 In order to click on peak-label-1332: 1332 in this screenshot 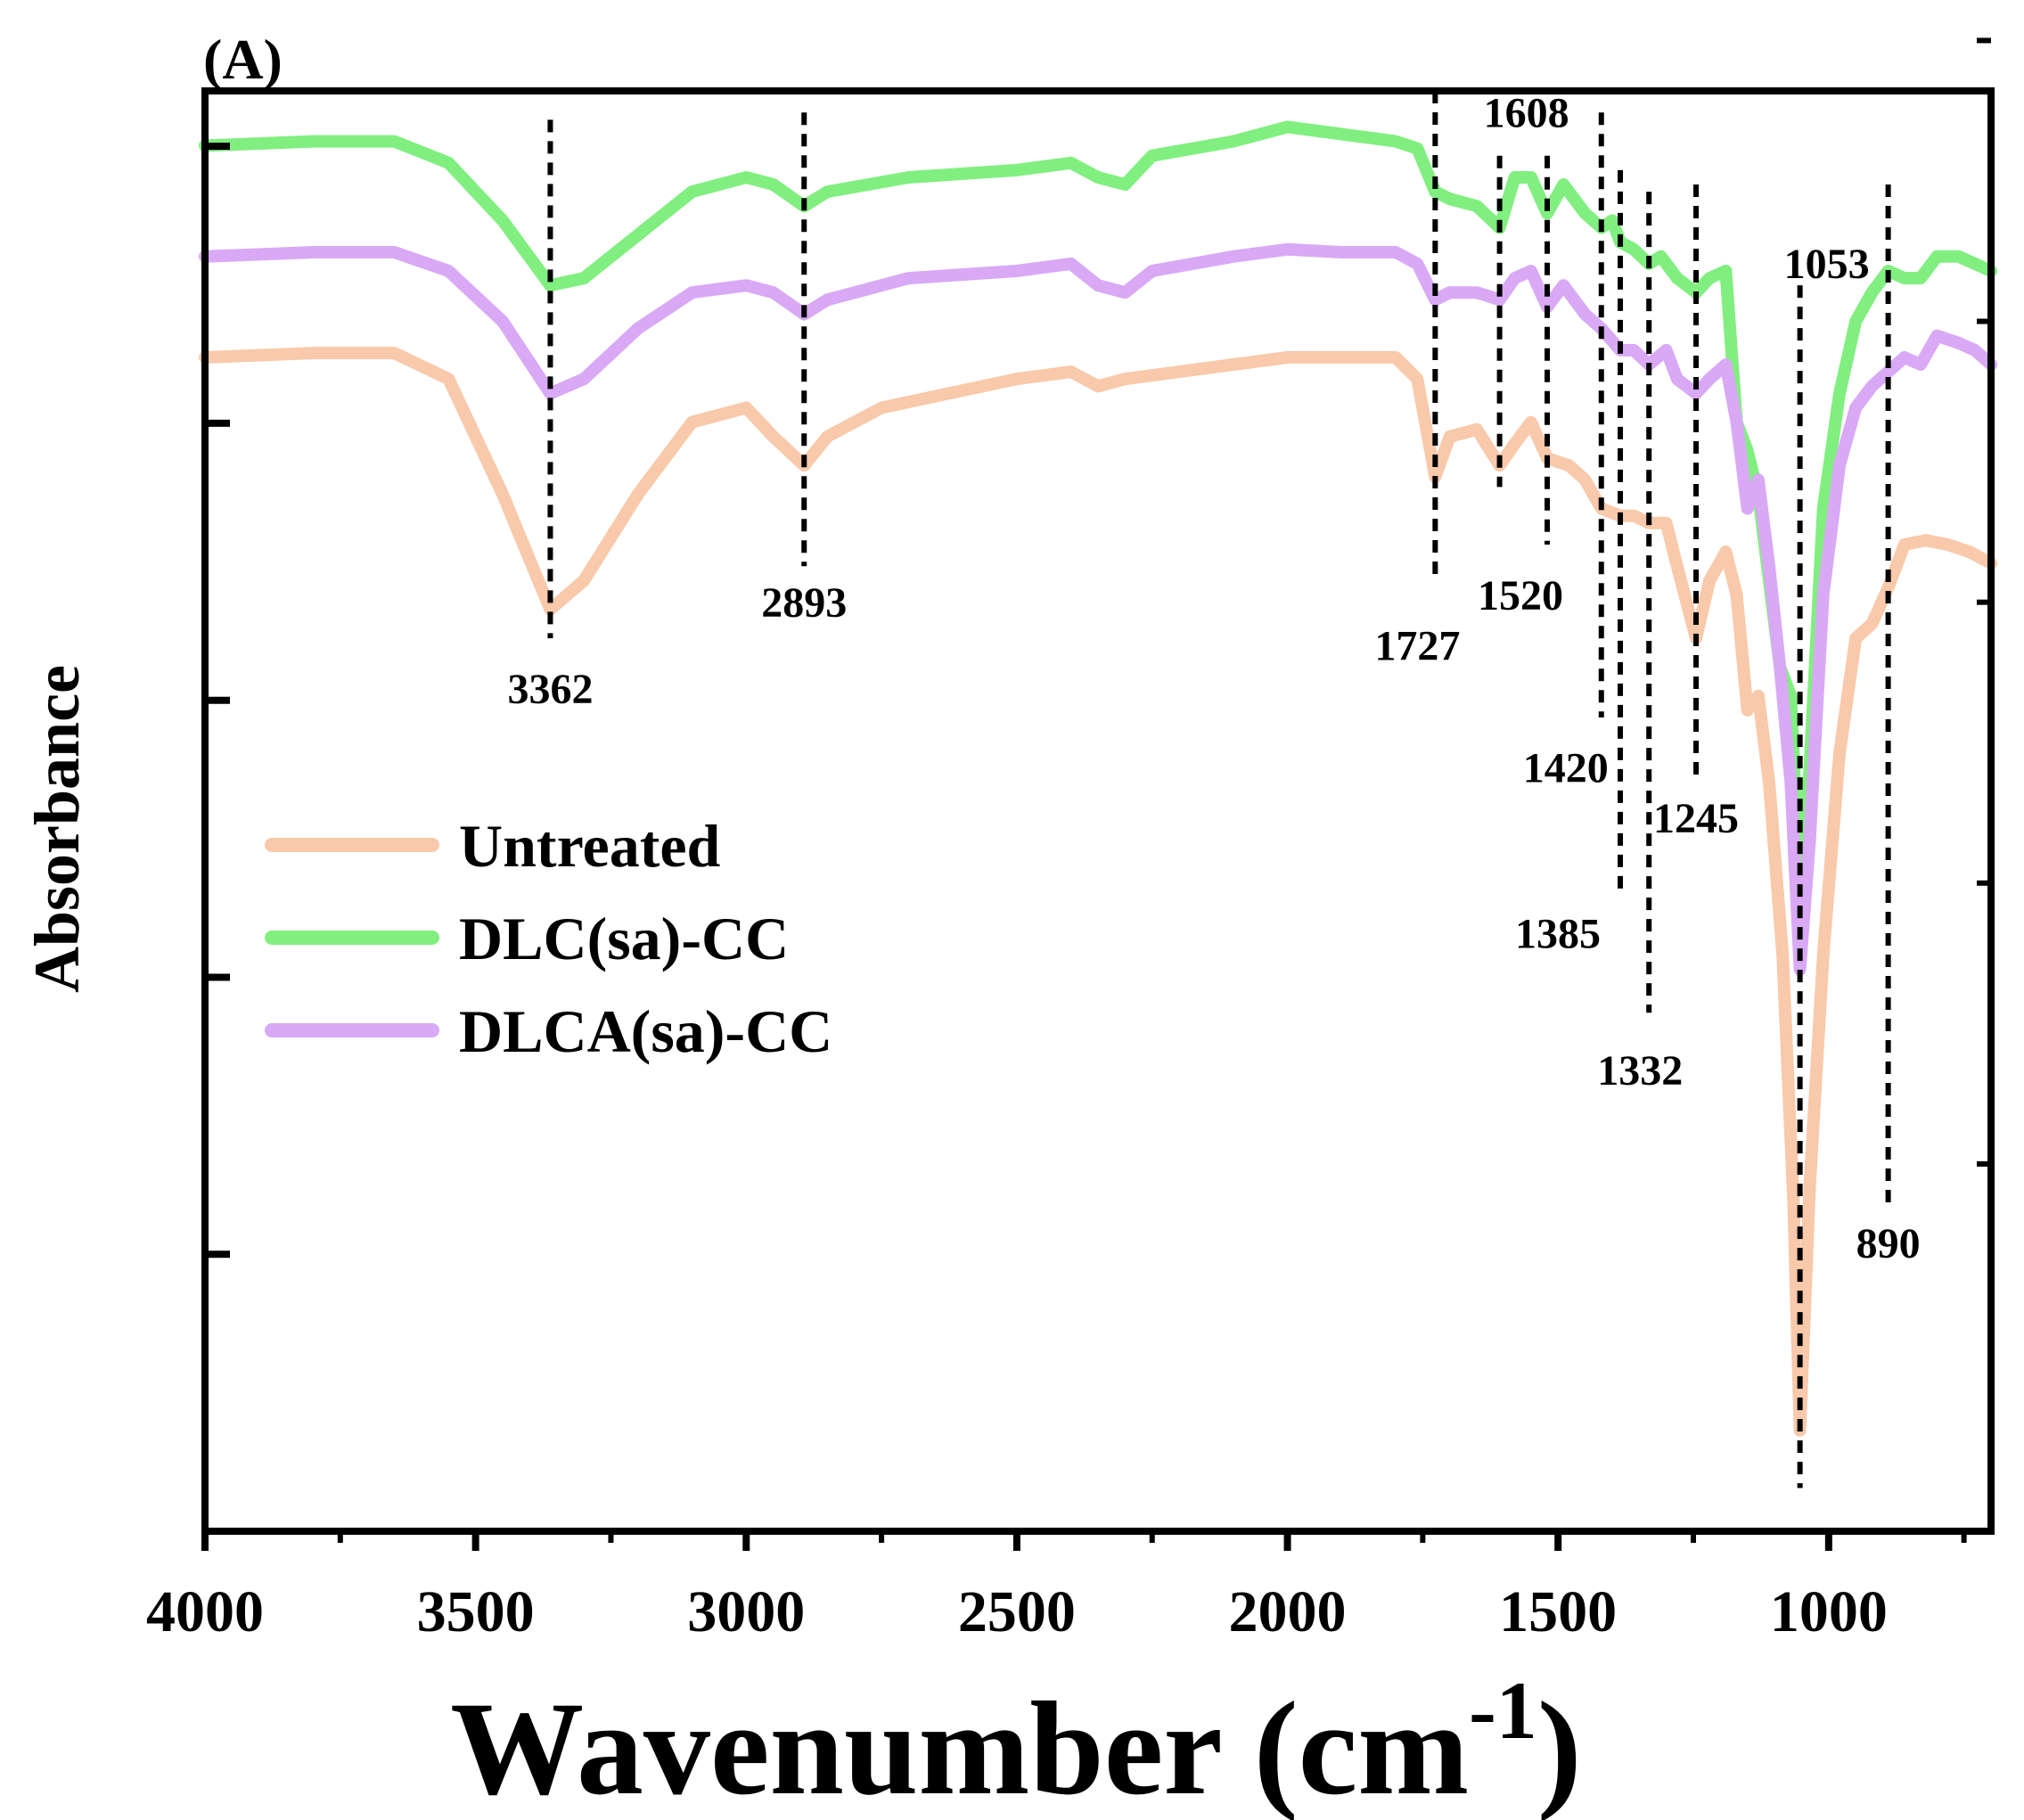, I will do `click(1640, 1070)`.